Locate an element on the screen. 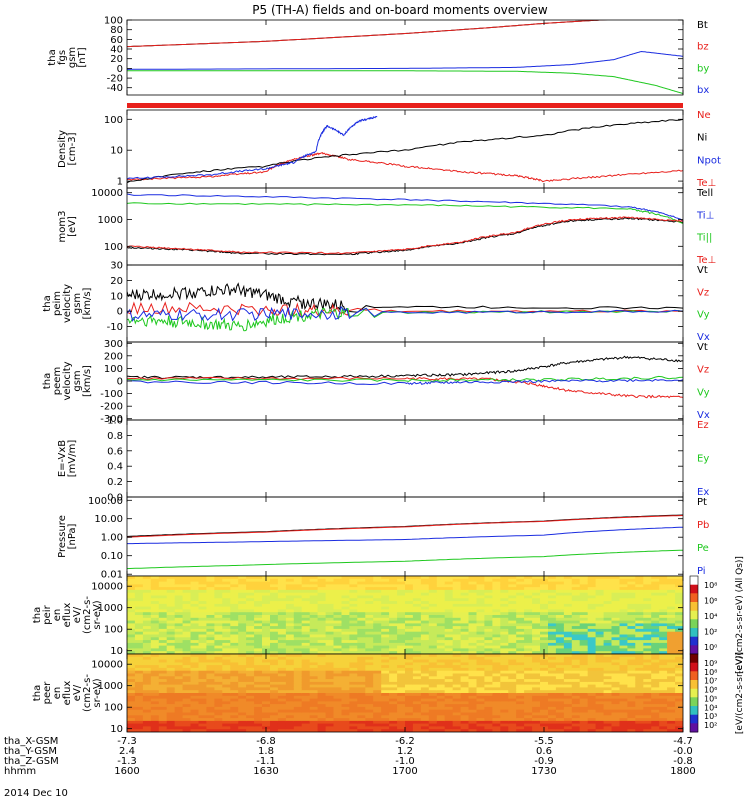  y-tick-label: -300 is located at coordinates (111, 419).